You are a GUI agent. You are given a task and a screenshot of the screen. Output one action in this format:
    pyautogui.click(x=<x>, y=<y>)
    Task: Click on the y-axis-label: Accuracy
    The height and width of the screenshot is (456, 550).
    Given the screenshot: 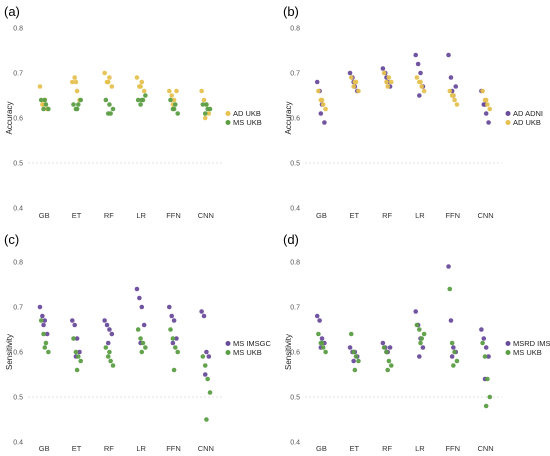 What is the action you would take?
    pyautogui.click(x=288, y=118)
    